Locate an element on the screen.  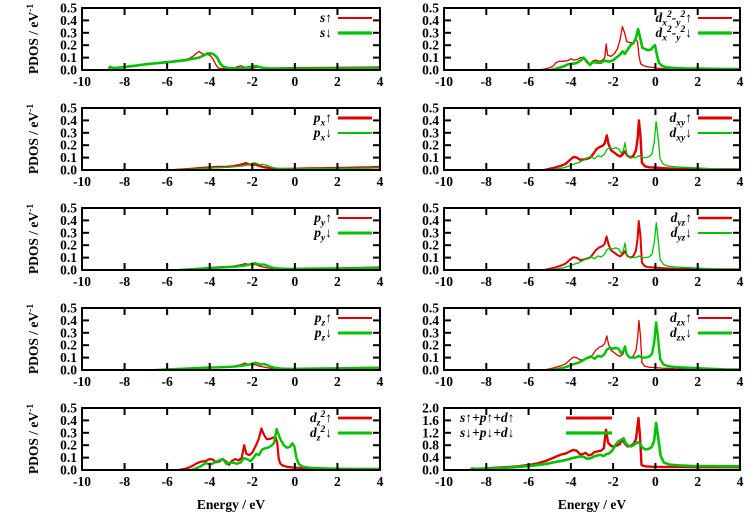
legend-entry-down: py↓ is located at coordinates (342, 234).